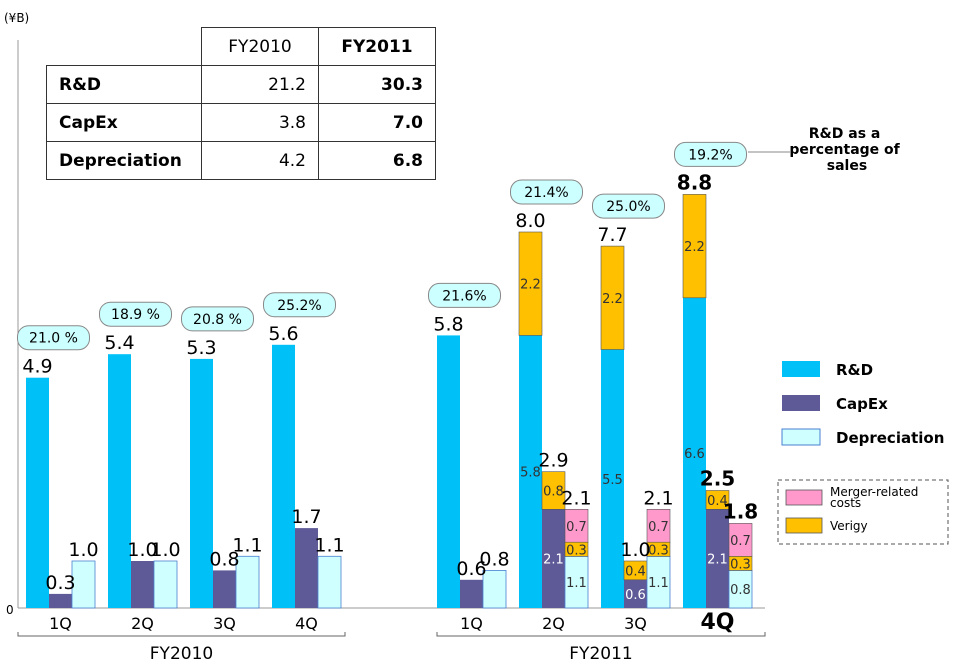 The height and width of the screenshot is (665, 953). Describe the element at coordinates (740, 511) in the screenshot. I see `bar-total-label: 1.8` at that location.